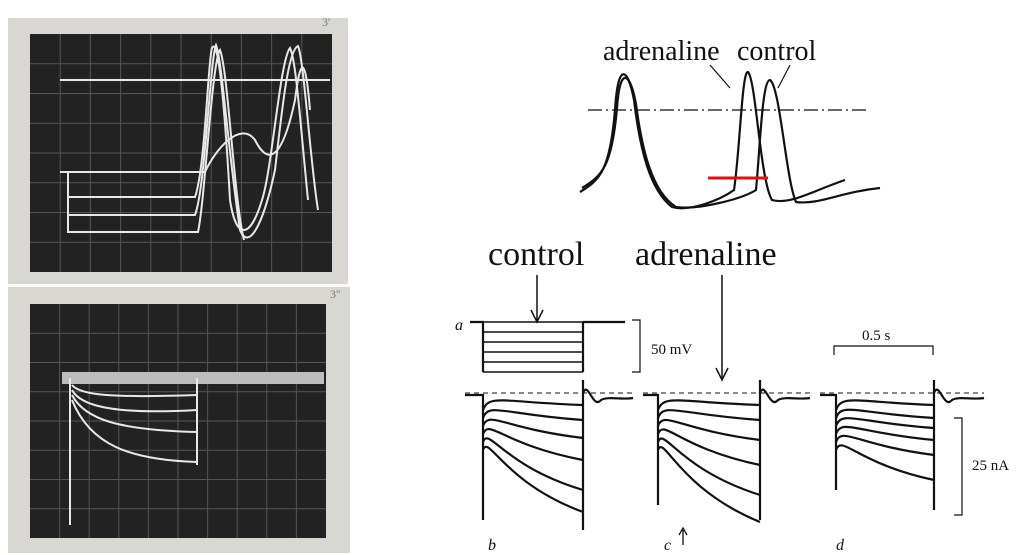 The width and height of the screenshot is (1026, 555). Describe the element at coordinates (671, 350) in the screenshot. I see `scale-label: 50 mV` at that location.